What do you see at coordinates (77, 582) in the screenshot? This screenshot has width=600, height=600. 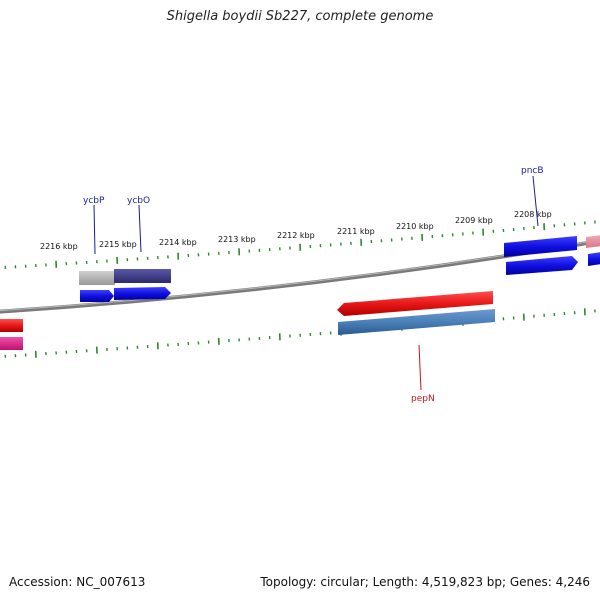 I see `accession-text: Accession: NC_007613` at bounding box center [77, 582].